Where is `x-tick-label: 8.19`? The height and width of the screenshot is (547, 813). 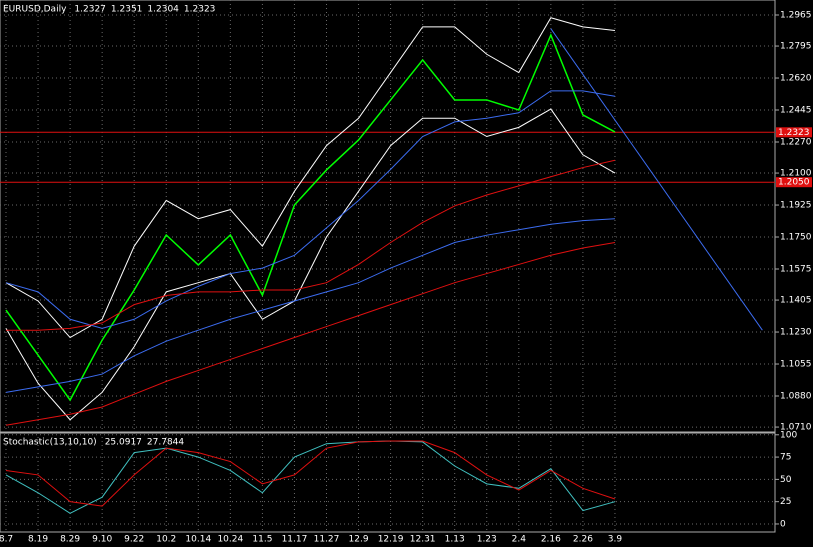
x-tick-label: 8.19 is located at coordinates (38, 540).